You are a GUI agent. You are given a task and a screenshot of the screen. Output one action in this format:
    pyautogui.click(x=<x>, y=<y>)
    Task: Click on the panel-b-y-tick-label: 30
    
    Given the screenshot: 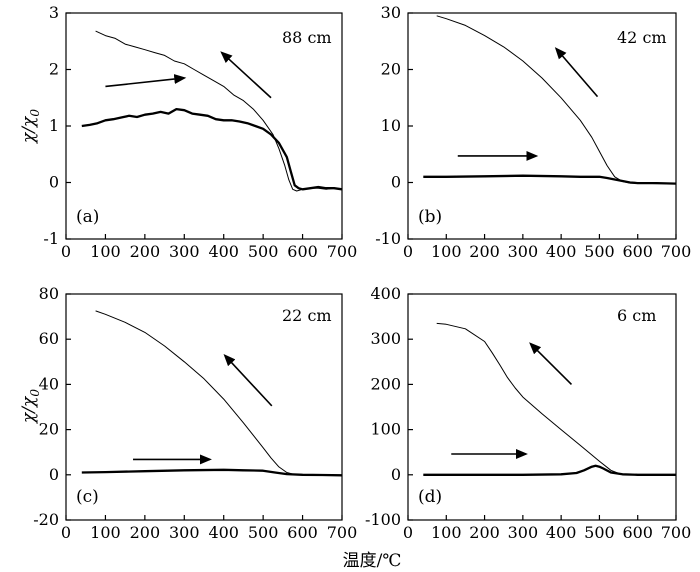 What is the action you would take?
    pyautogui.click(x=391, y=12)
    